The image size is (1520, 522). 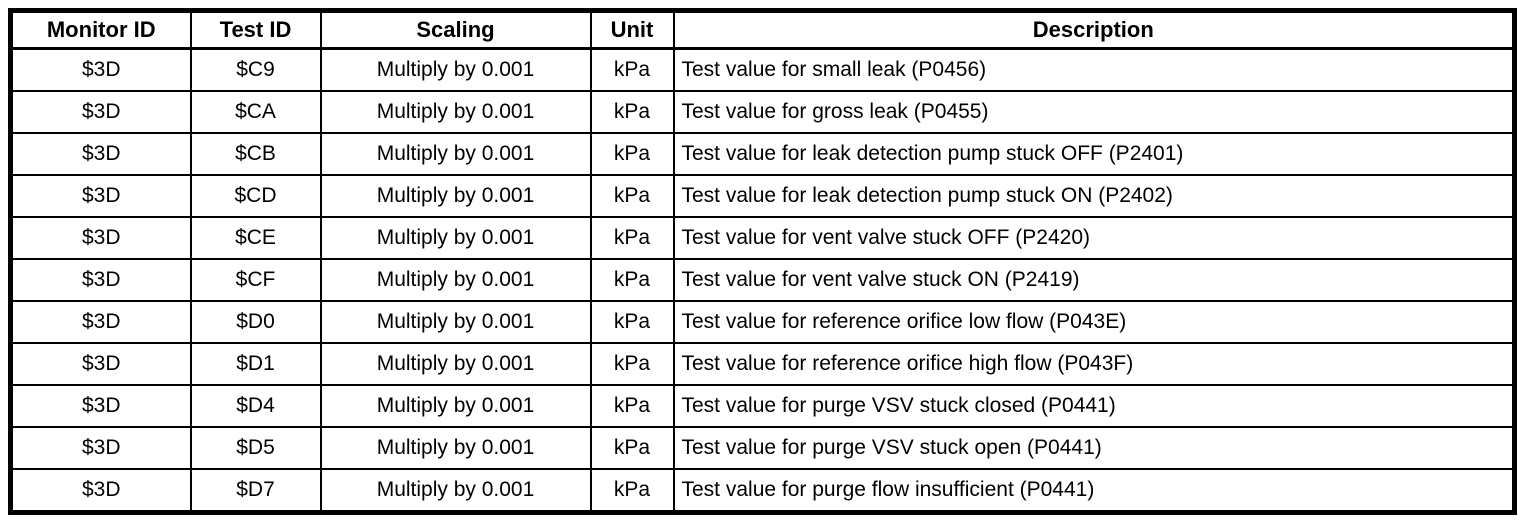 I want to click on column-header-monitor_id: Monitor ID, so click(x=100, y=29).